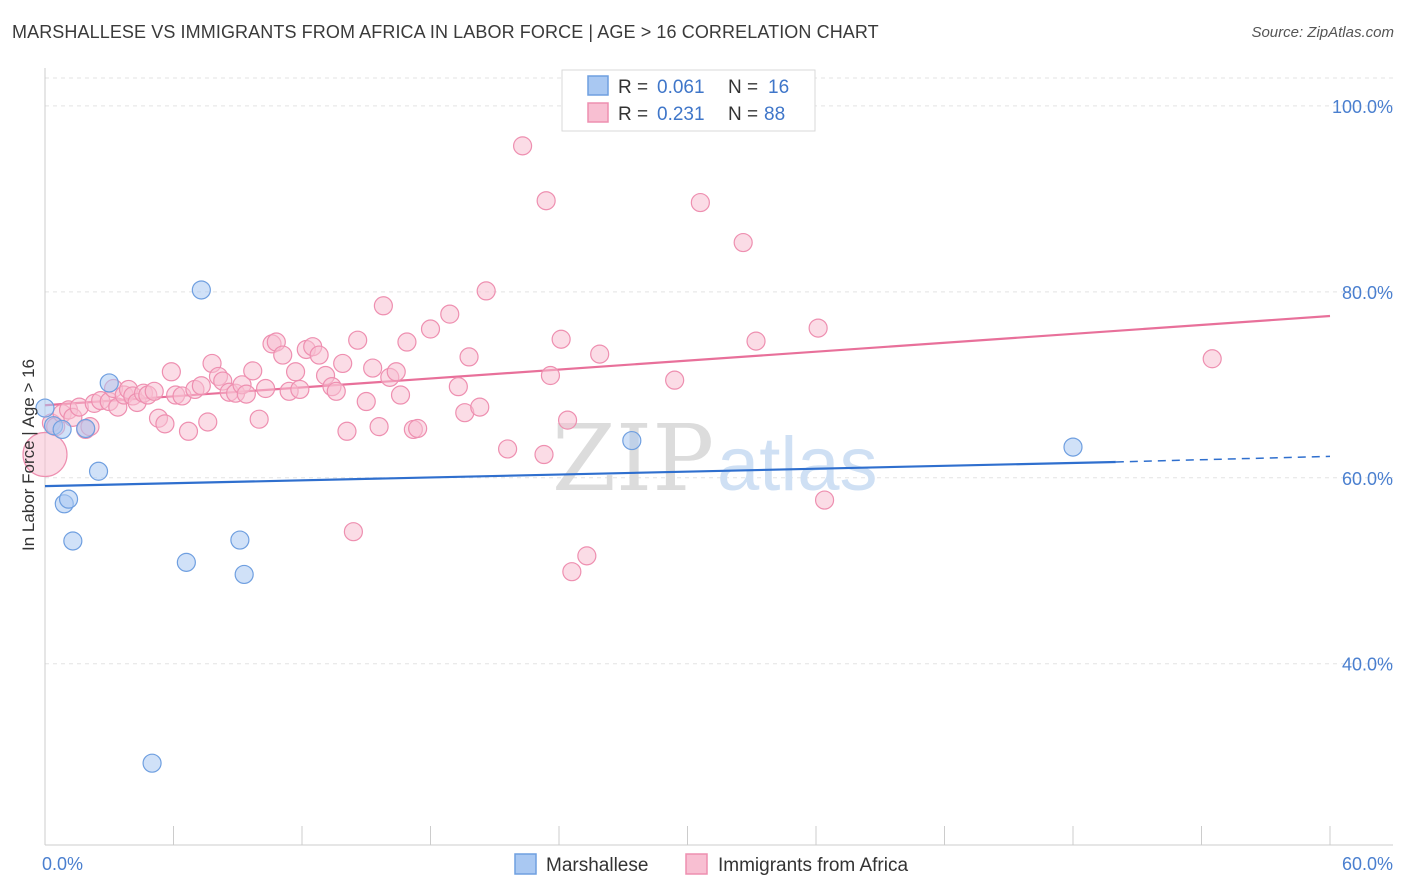 The width and height of the screenshot is (1406, 892). I want to click on y-tick-label: 100.0%, so click(1362, 107).